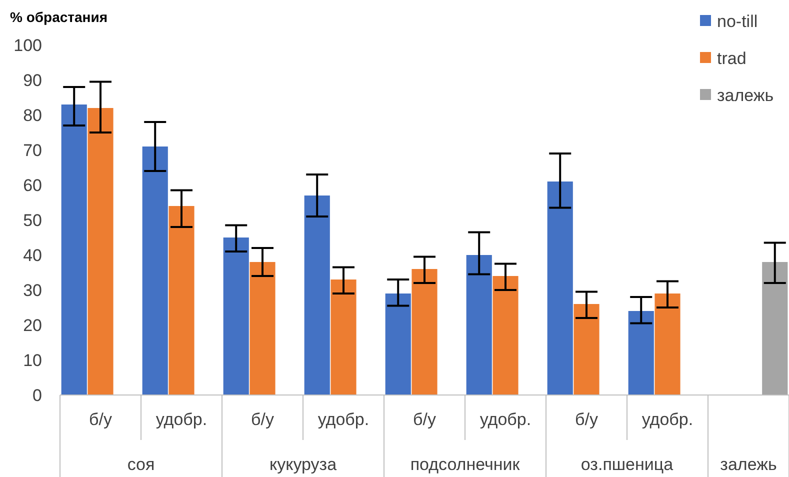  What do you see at coordinates (32, 220) in the screenshot?
I see `y-tick-label: 50` at bounding box center [32, 220].